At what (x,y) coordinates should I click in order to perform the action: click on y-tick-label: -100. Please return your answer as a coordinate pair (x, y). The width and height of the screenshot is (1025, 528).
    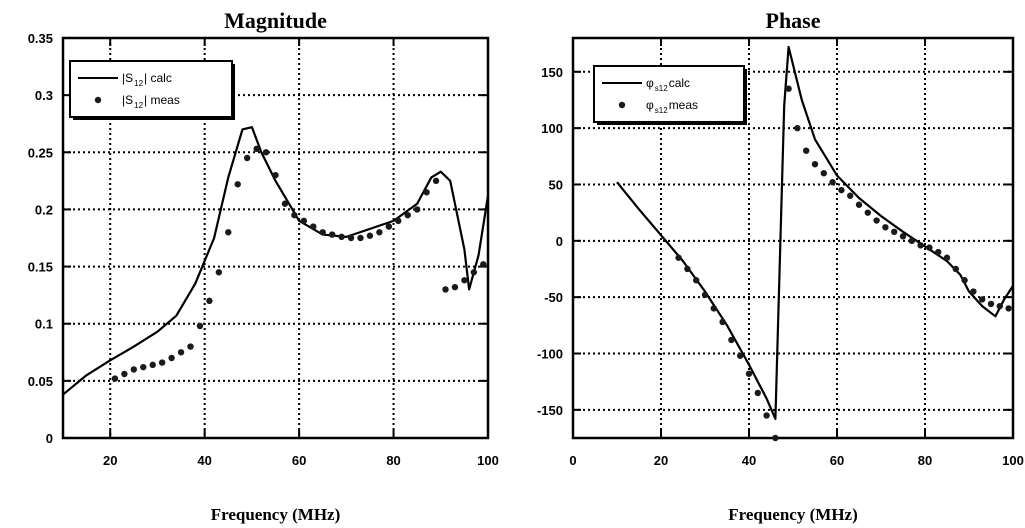
    Looking at the image, I should click on (550, 353).